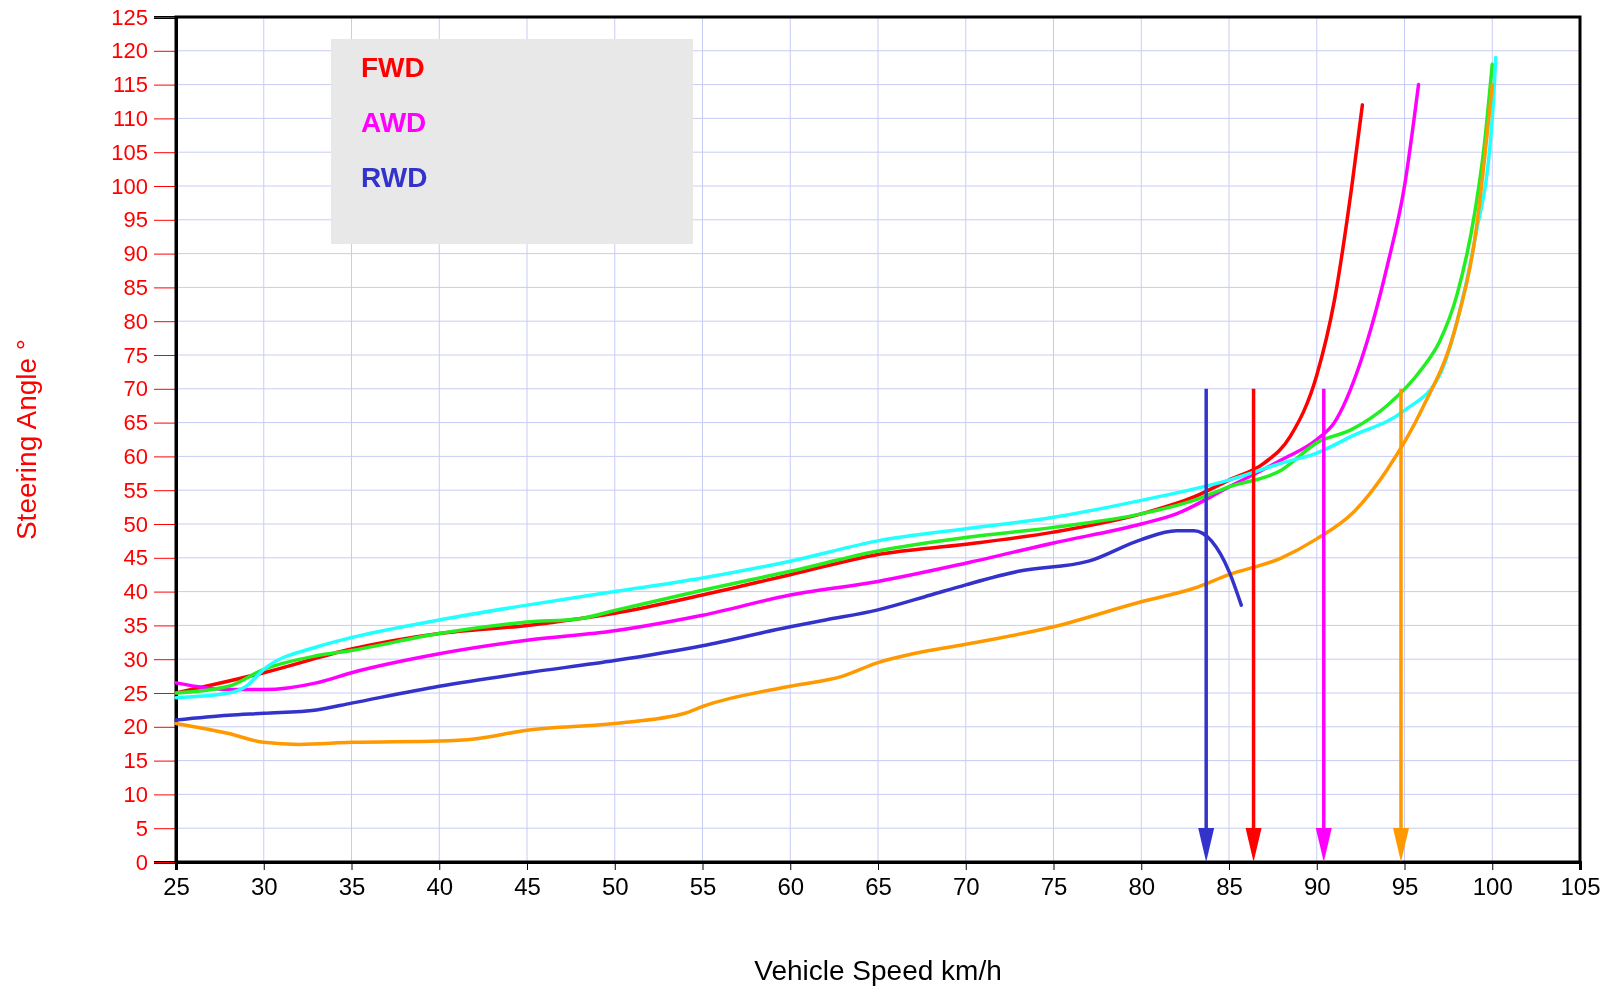  What do you see at coordinates (135, 220) in the screenshot?
I see `y-tick-label: 95` at bounding box center [135, 220].